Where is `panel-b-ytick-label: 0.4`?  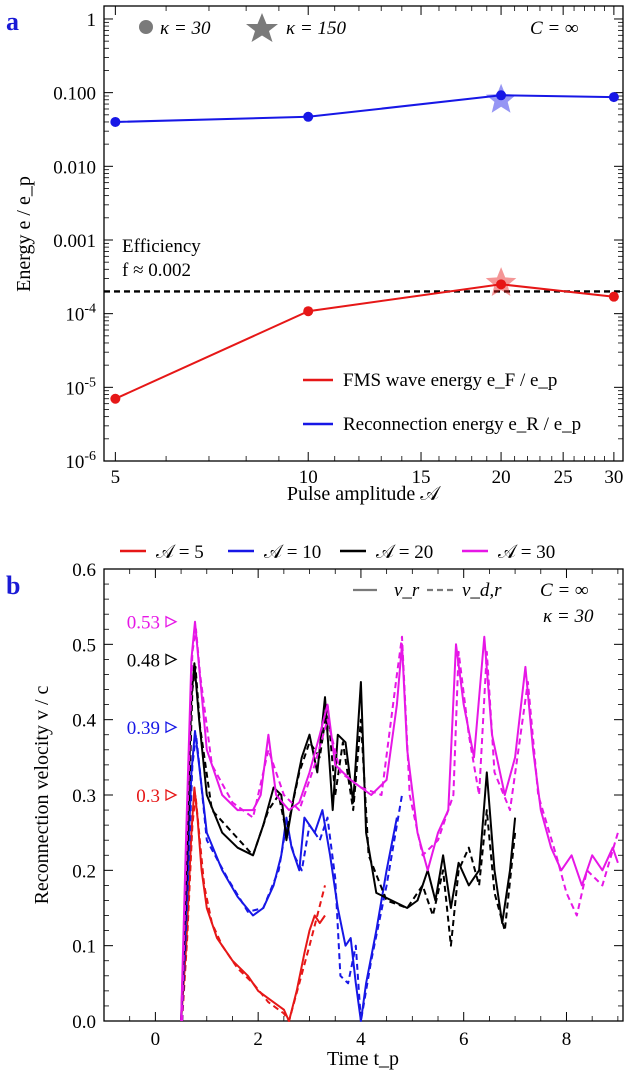 panel-b-ytick-label: 0.4 is located at coordinates (84, 721).